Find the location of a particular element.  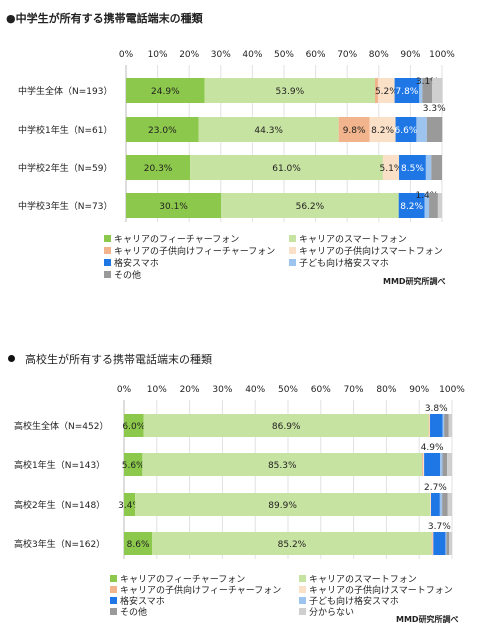

data-label: 20.3% is located at coordinates (158, 169).